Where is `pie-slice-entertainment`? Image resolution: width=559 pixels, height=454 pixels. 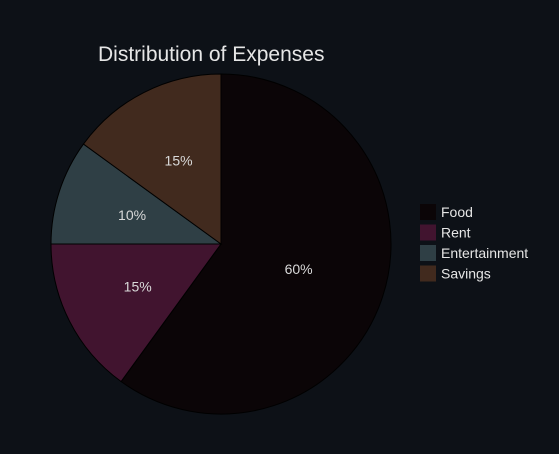 pie-slice-entertainment is located at coordinates (136, 194).